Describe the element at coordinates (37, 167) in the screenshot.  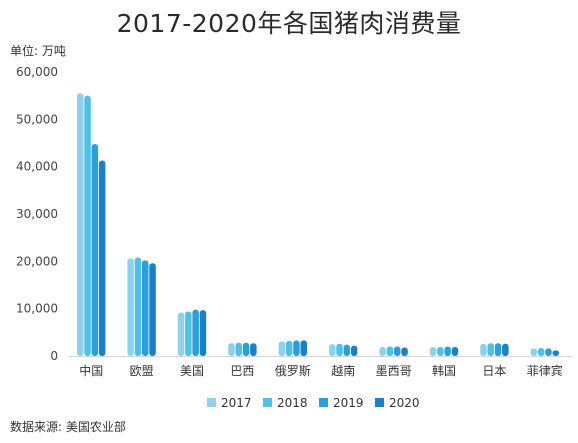
I see `y-tick-label: 40,000` at that location.